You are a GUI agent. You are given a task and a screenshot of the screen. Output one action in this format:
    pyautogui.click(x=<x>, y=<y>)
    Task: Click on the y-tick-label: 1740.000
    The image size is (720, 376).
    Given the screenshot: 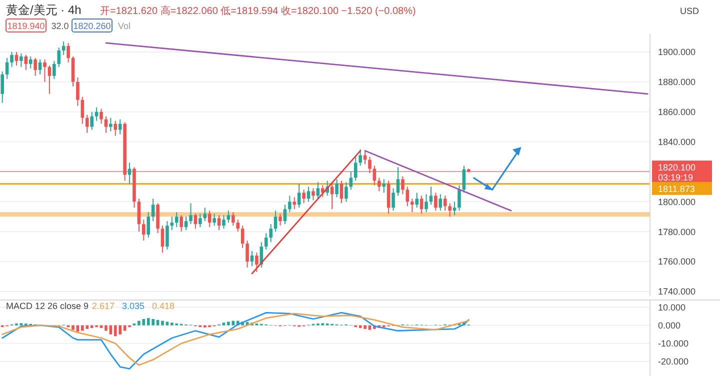 What is the action you would take?
    pyautogui.click(x=677, y=291)
    